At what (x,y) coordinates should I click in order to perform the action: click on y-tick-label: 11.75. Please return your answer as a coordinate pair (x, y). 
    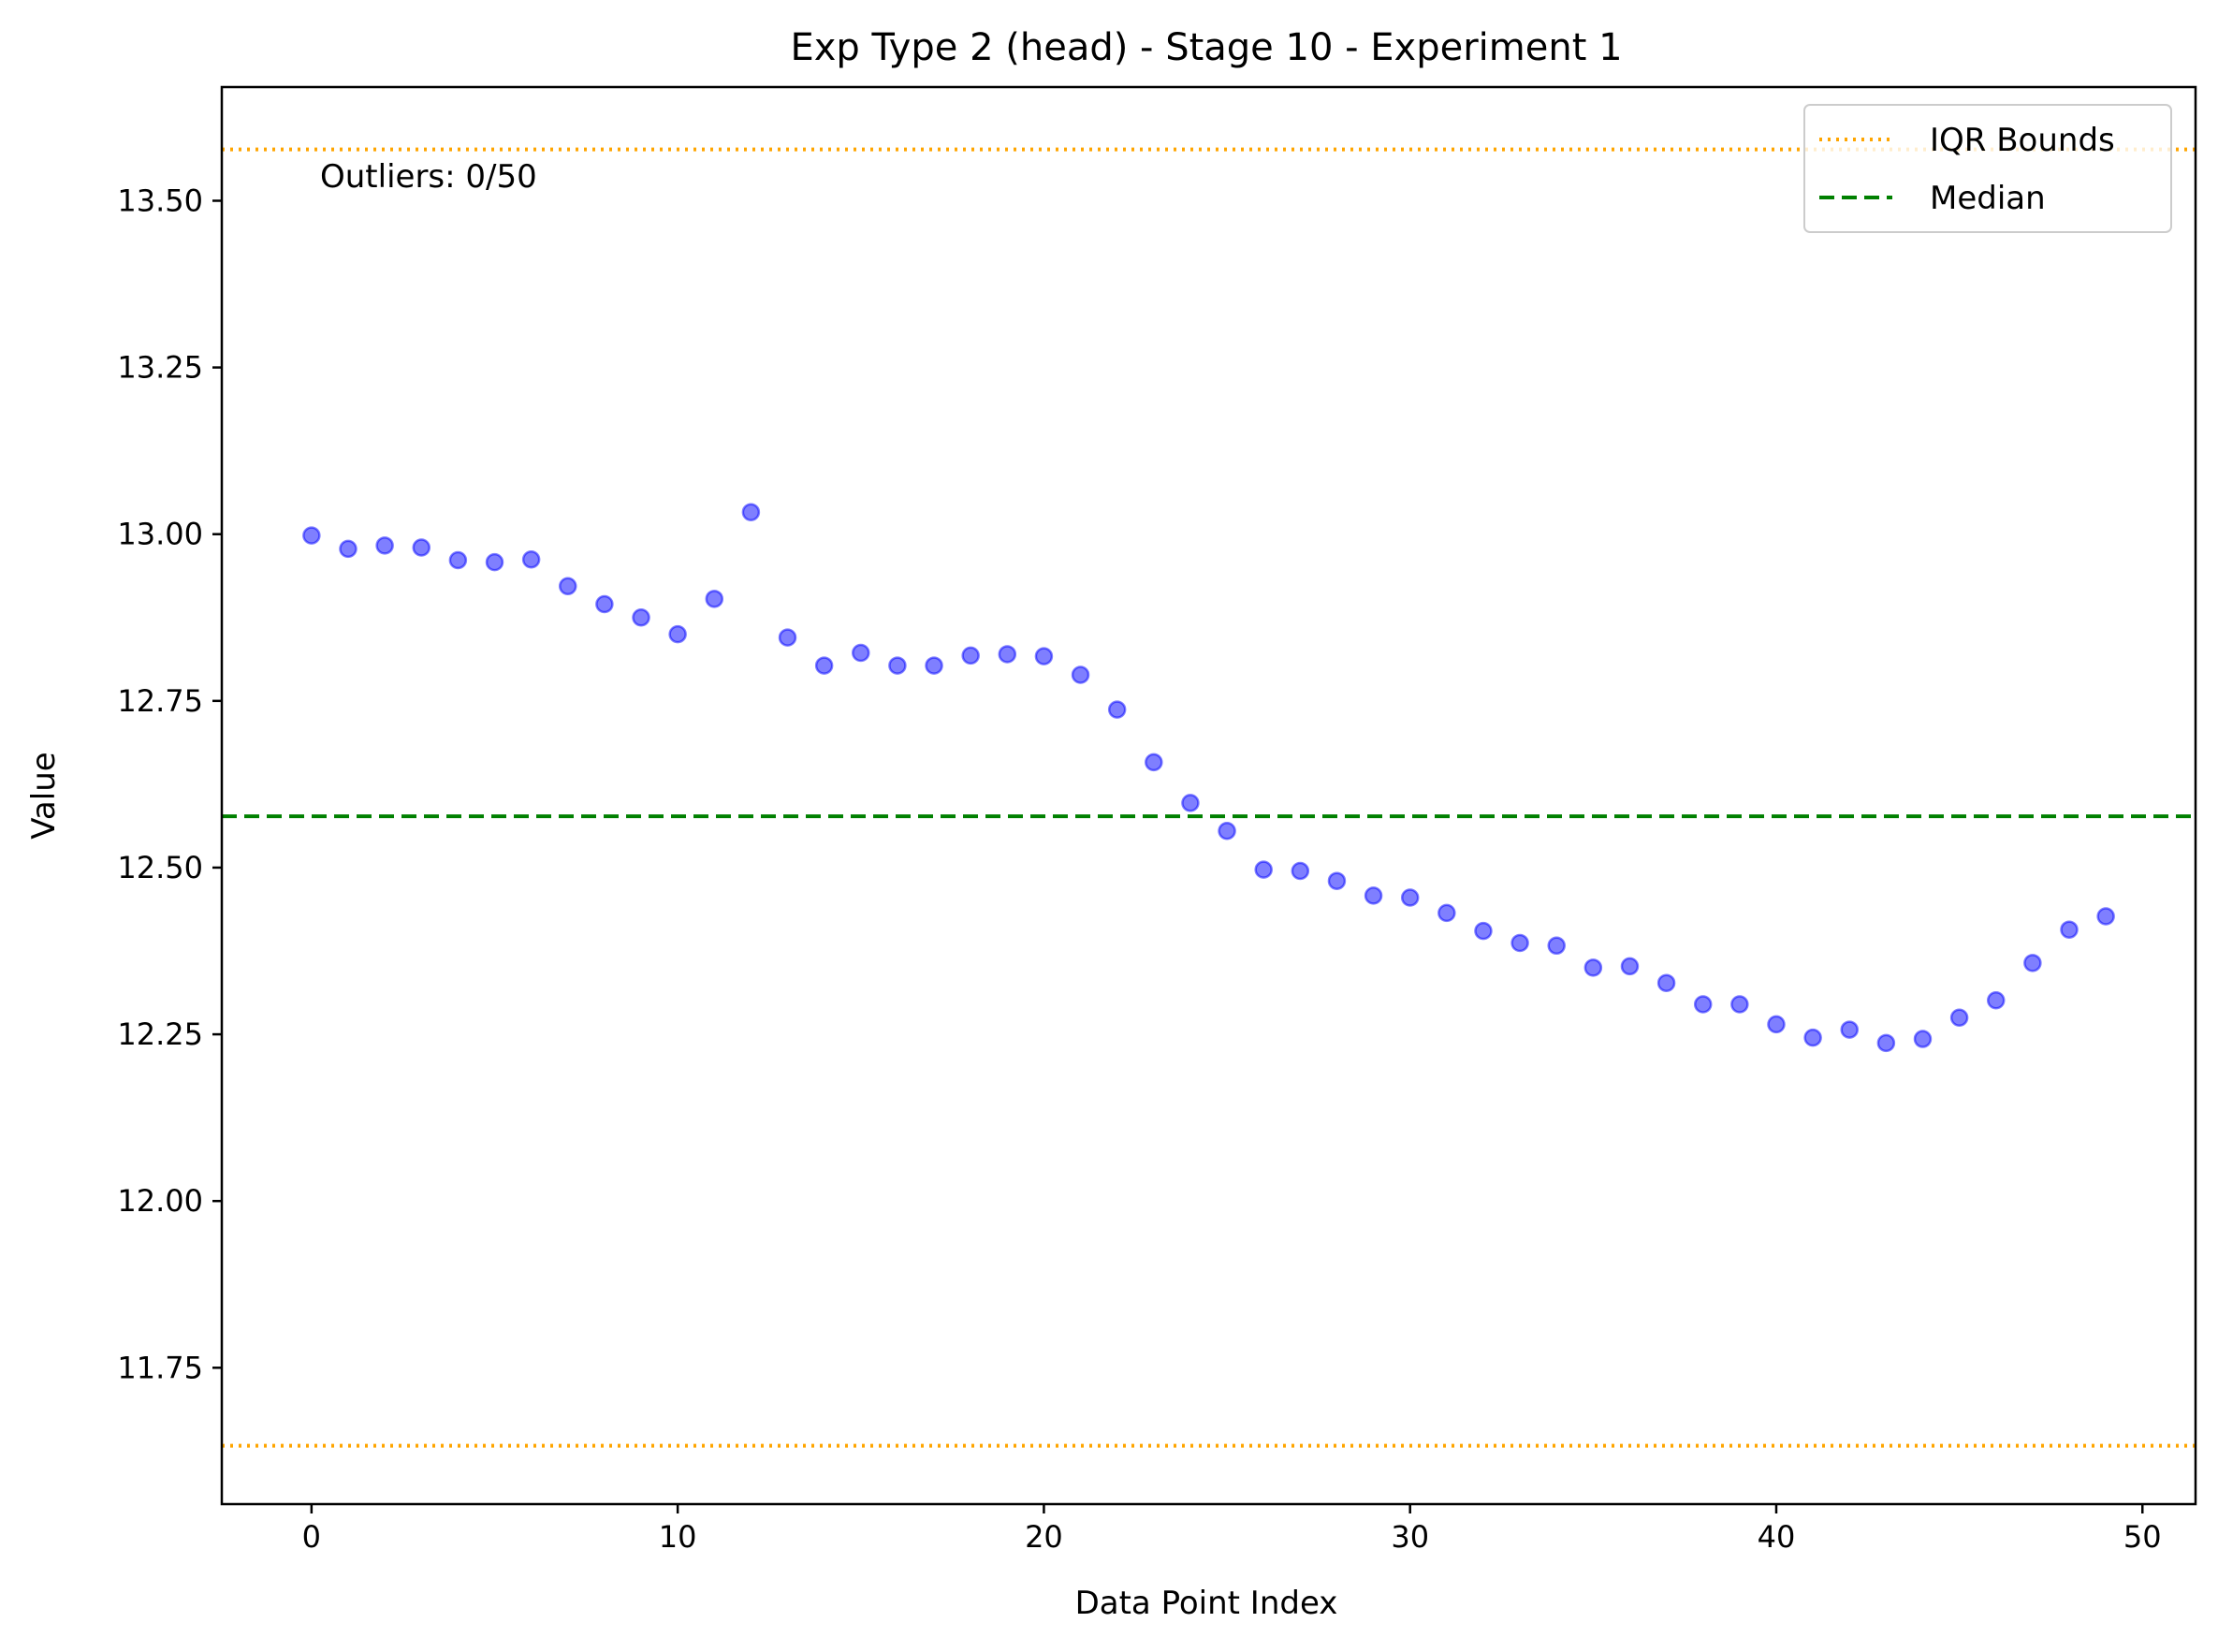
    Looking at the image, I should click on (160, 1368).